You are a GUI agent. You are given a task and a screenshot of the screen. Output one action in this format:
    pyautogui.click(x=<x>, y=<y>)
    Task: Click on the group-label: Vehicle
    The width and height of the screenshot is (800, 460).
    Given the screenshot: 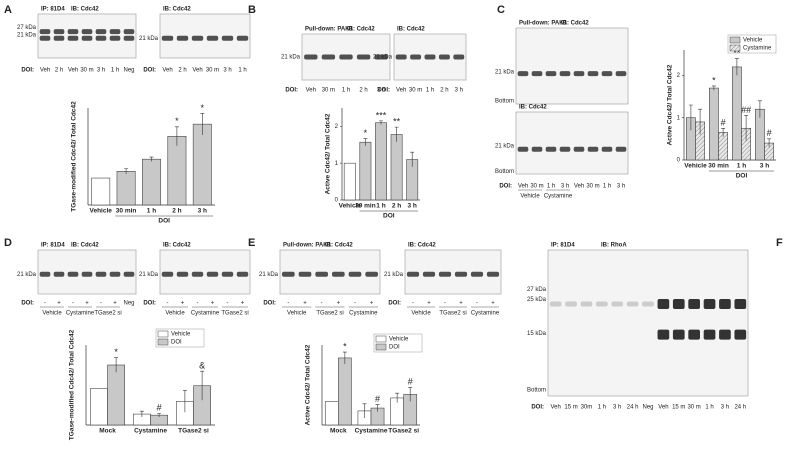 What is the action you would take?
    pyautogui.click(x=175, y=314)
    